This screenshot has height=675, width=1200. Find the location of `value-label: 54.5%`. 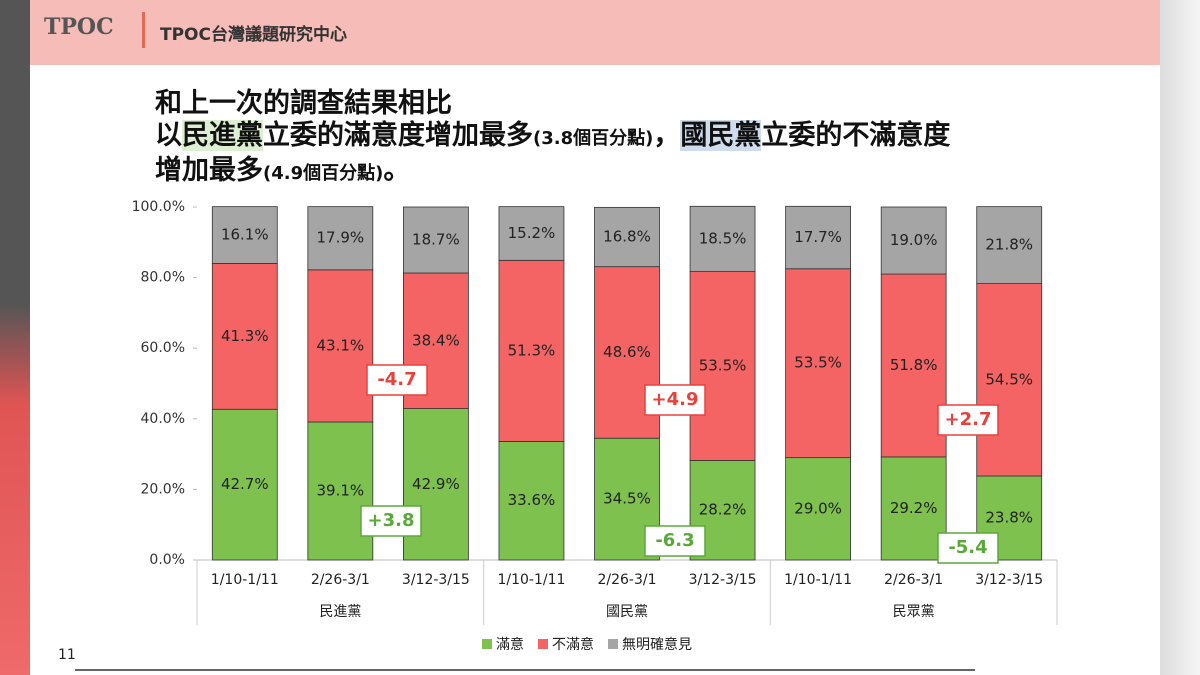

value-label: 54.5% is located at coordinates (1009, 379).